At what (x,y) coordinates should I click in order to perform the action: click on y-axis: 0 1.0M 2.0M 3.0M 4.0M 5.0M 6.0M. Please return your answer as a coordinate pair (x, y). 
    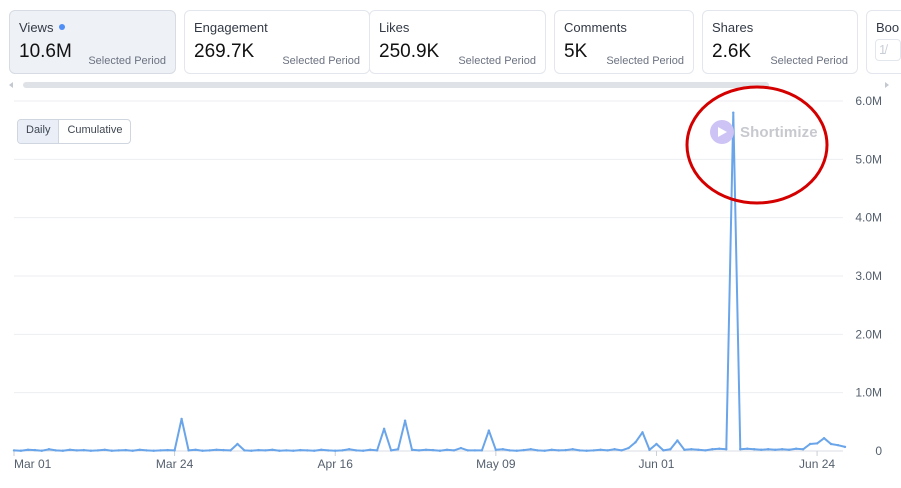
    Looking at the image, I should click on (868, 276).